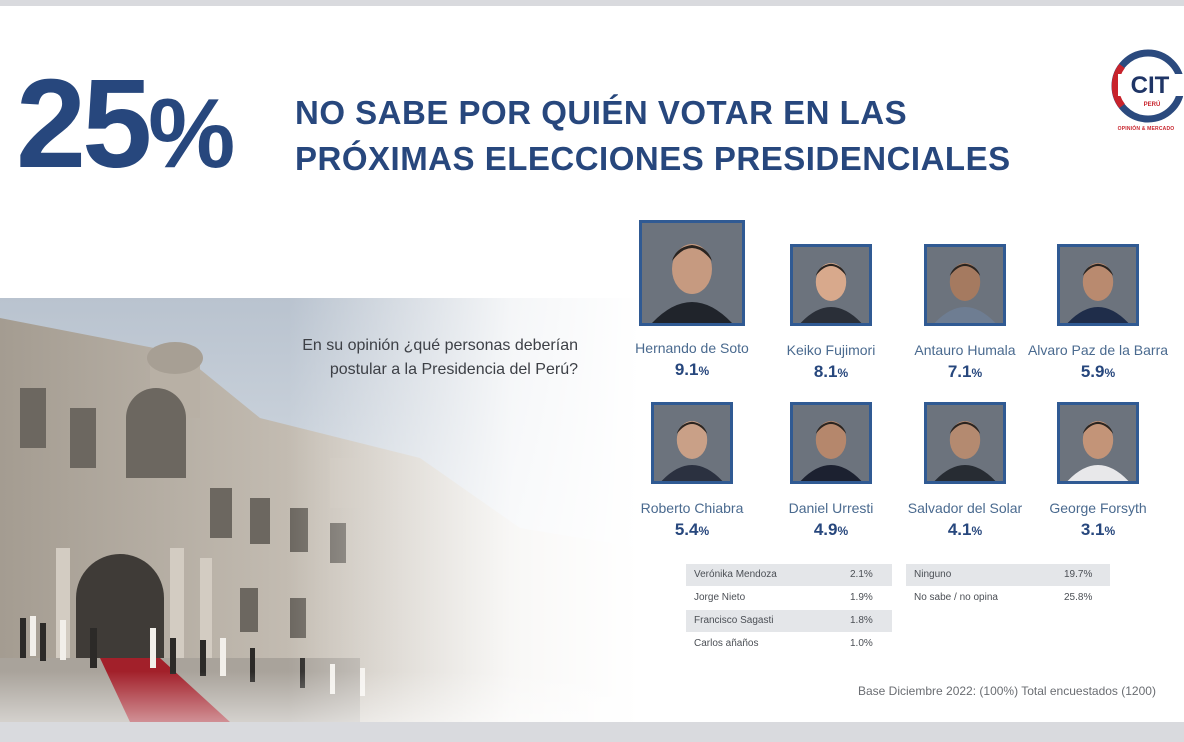  Describe the element at coordinates (831, 371) in the screenshot. I see `candidate-value: 8.1%` at that location.